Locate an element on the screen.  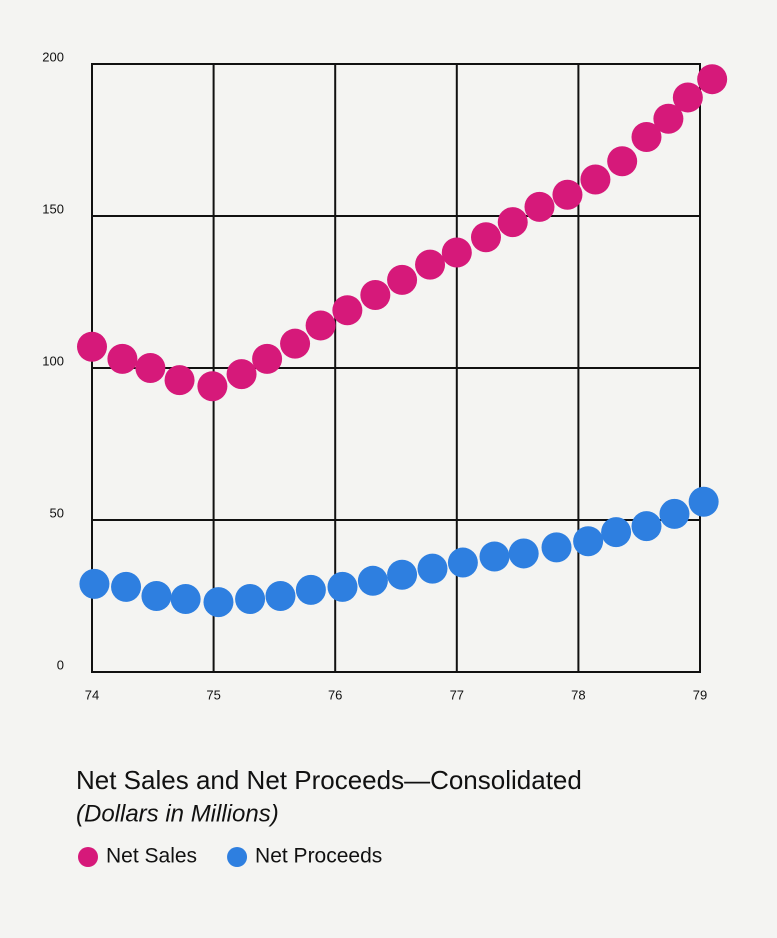
y-tick-label: 0 is located at coordinates (60, 664).